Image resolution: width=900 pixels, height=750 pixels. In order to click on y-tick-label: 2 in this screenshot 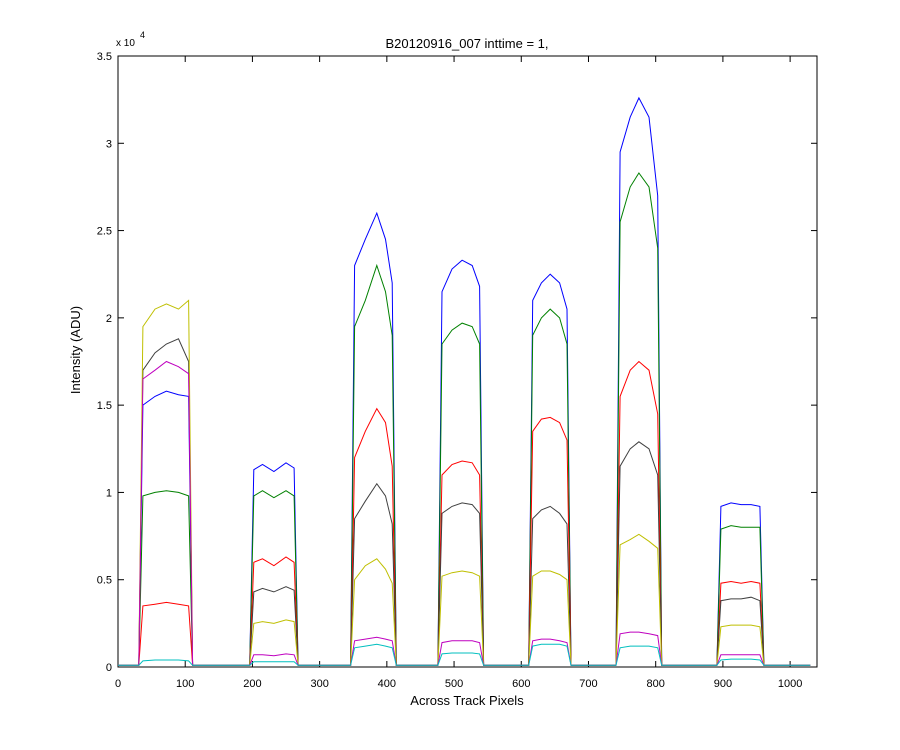, I will do `click(109, 319)`.